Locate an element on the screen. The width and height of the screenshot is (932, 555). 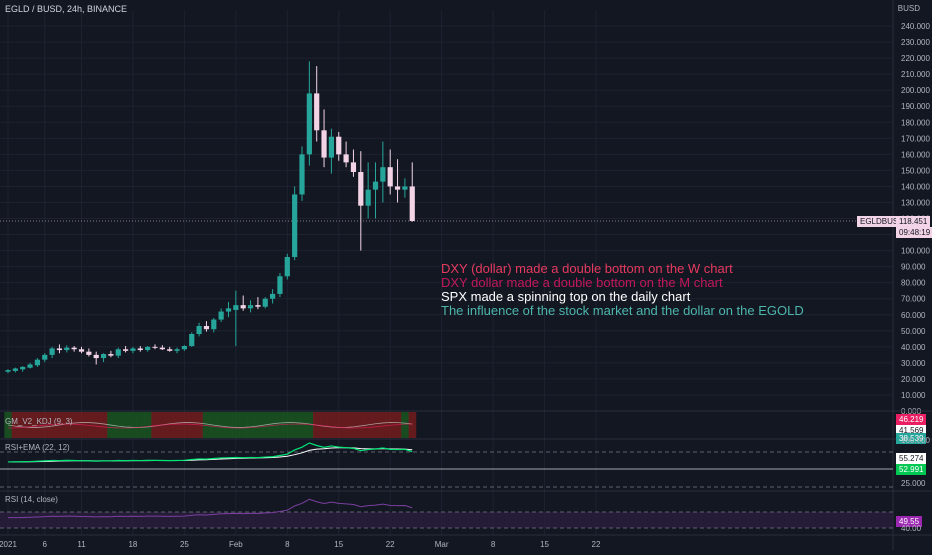
currency-label: BUSD is located at coordinates (908, 8).